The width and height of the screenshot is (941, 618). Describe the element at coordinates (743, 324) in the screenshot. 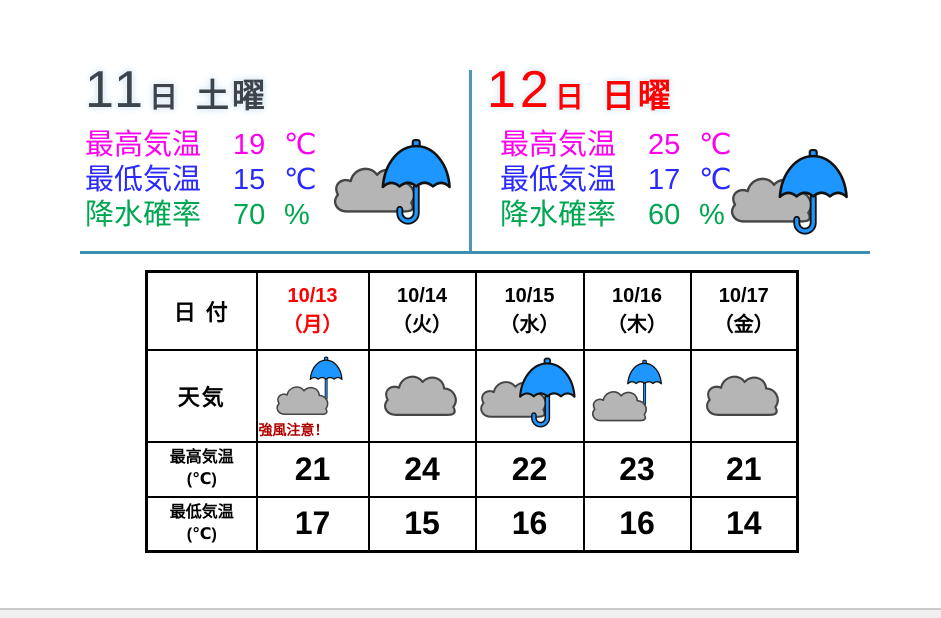

I see `weekday-text: （金）` at that location.